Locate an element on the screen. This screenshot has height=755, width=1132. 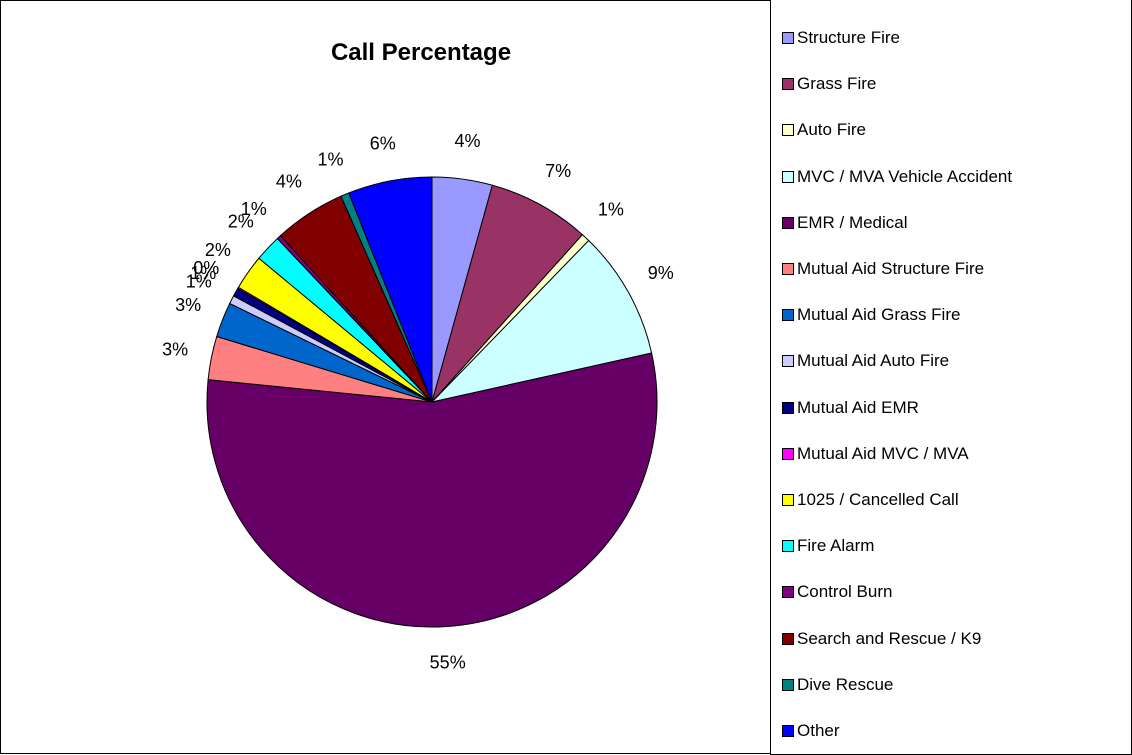
slice-data-label: 6% is located at coordinates (383, 143).